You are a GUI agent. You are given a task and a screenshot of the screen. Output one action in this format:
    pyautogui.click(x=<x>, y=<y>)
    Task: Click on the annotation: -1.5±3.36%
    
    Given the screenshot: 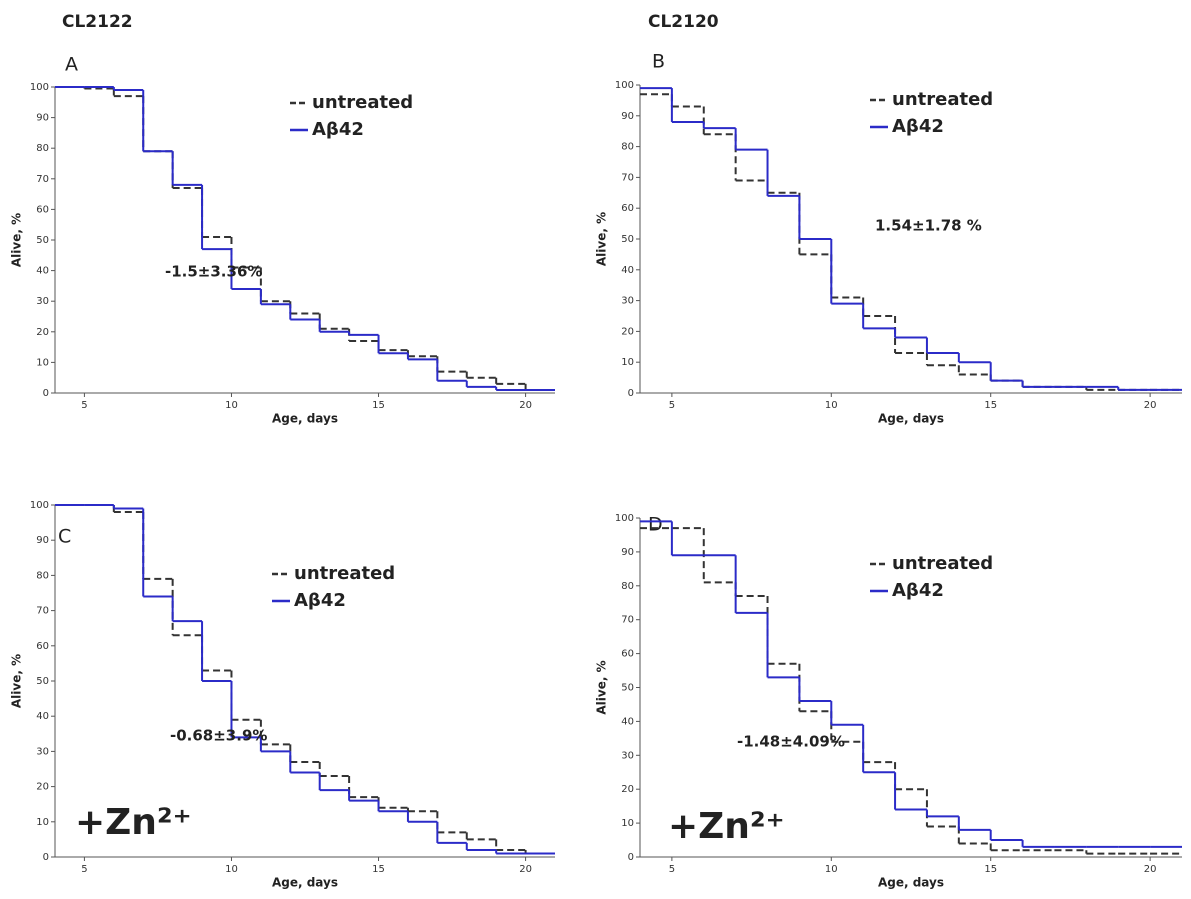 What is the action you would take?
    pyautogui.click(x=213, y=272)
    